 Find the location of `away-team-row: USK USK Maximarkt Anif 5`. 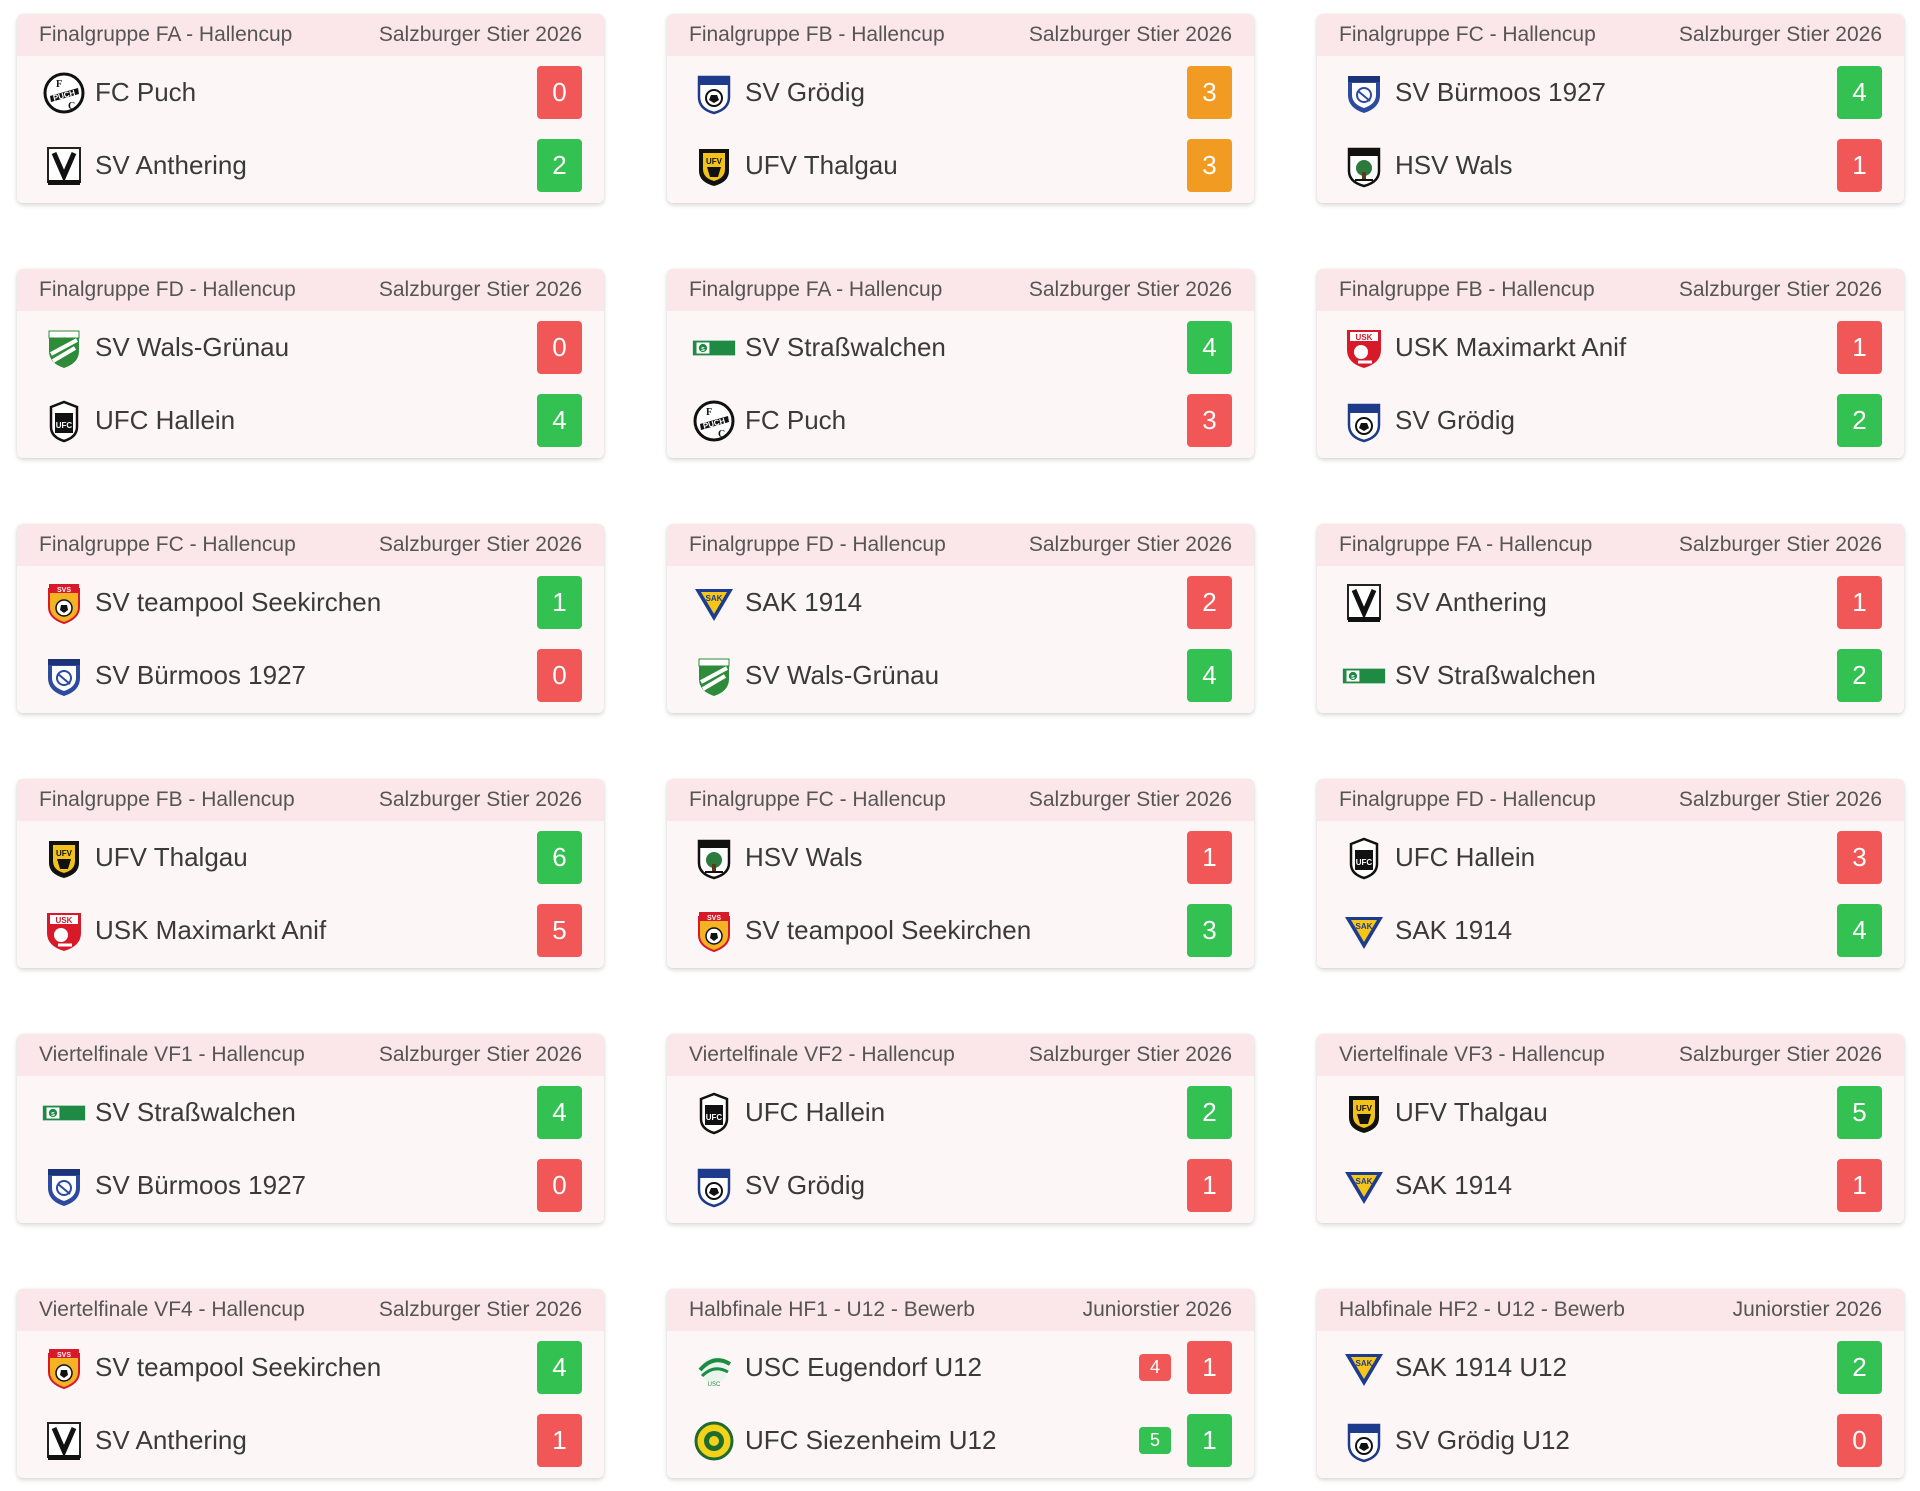

away-team-row: USK USK Maximarkt Anif 5 is located at coordinates (310, 930).